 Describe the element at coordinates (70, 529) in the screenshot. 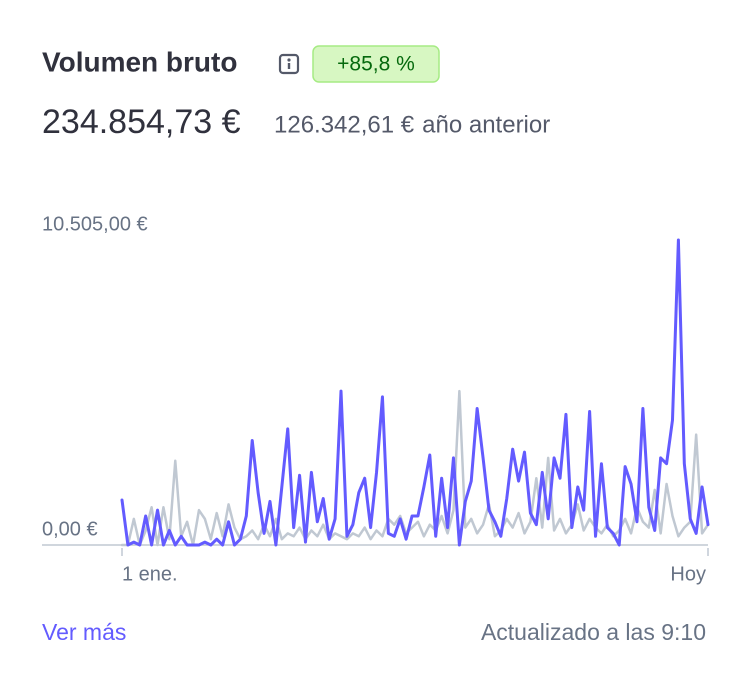

I see `y-tick-label: 0,00 €` at that location.